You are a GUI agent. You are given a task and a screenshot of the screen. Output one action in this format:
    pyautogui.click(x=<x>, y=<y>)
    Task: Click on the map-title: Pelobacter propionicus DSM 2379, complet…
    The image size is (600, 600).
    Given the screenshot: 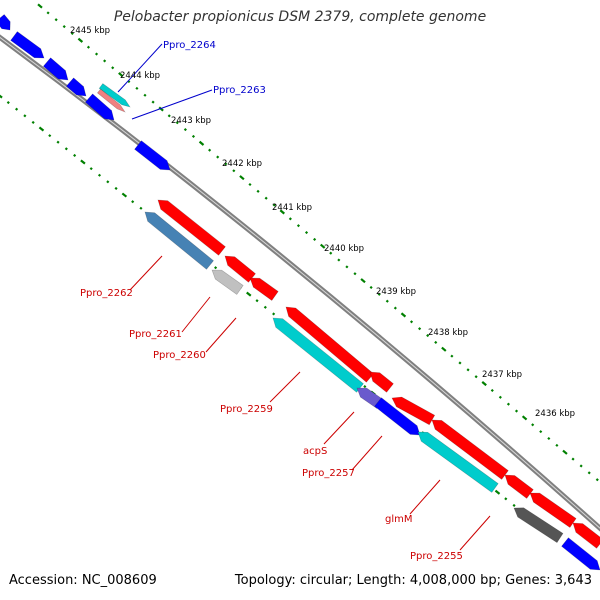 What is the action you would take?
    pyautogui.click(x=300, y=17)
    